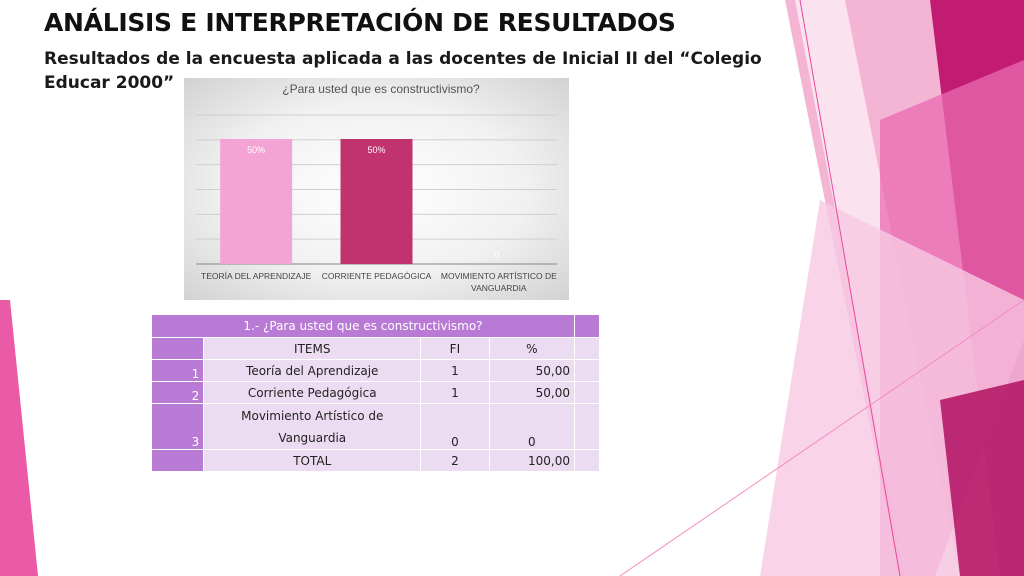  Describe the element at coordinates (313, 371) in the screenshot. I see `row-item: Teoría del Aprendizaje` at that location.